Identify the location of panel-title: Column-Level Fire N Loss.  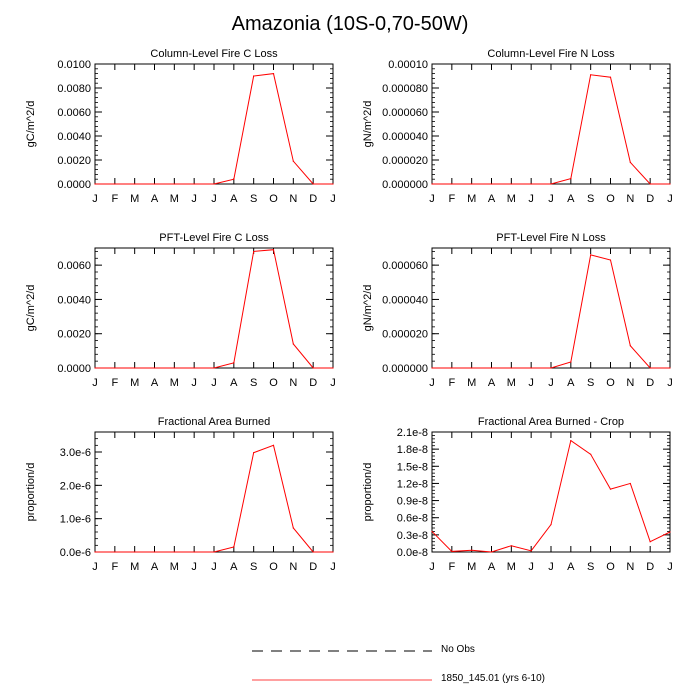
(551, 54).